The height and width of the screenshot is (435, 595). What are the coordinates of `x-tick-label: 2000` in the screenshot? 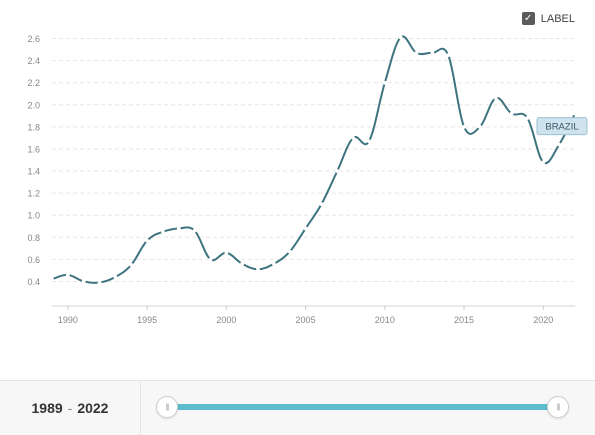 It's located at (226, 320).